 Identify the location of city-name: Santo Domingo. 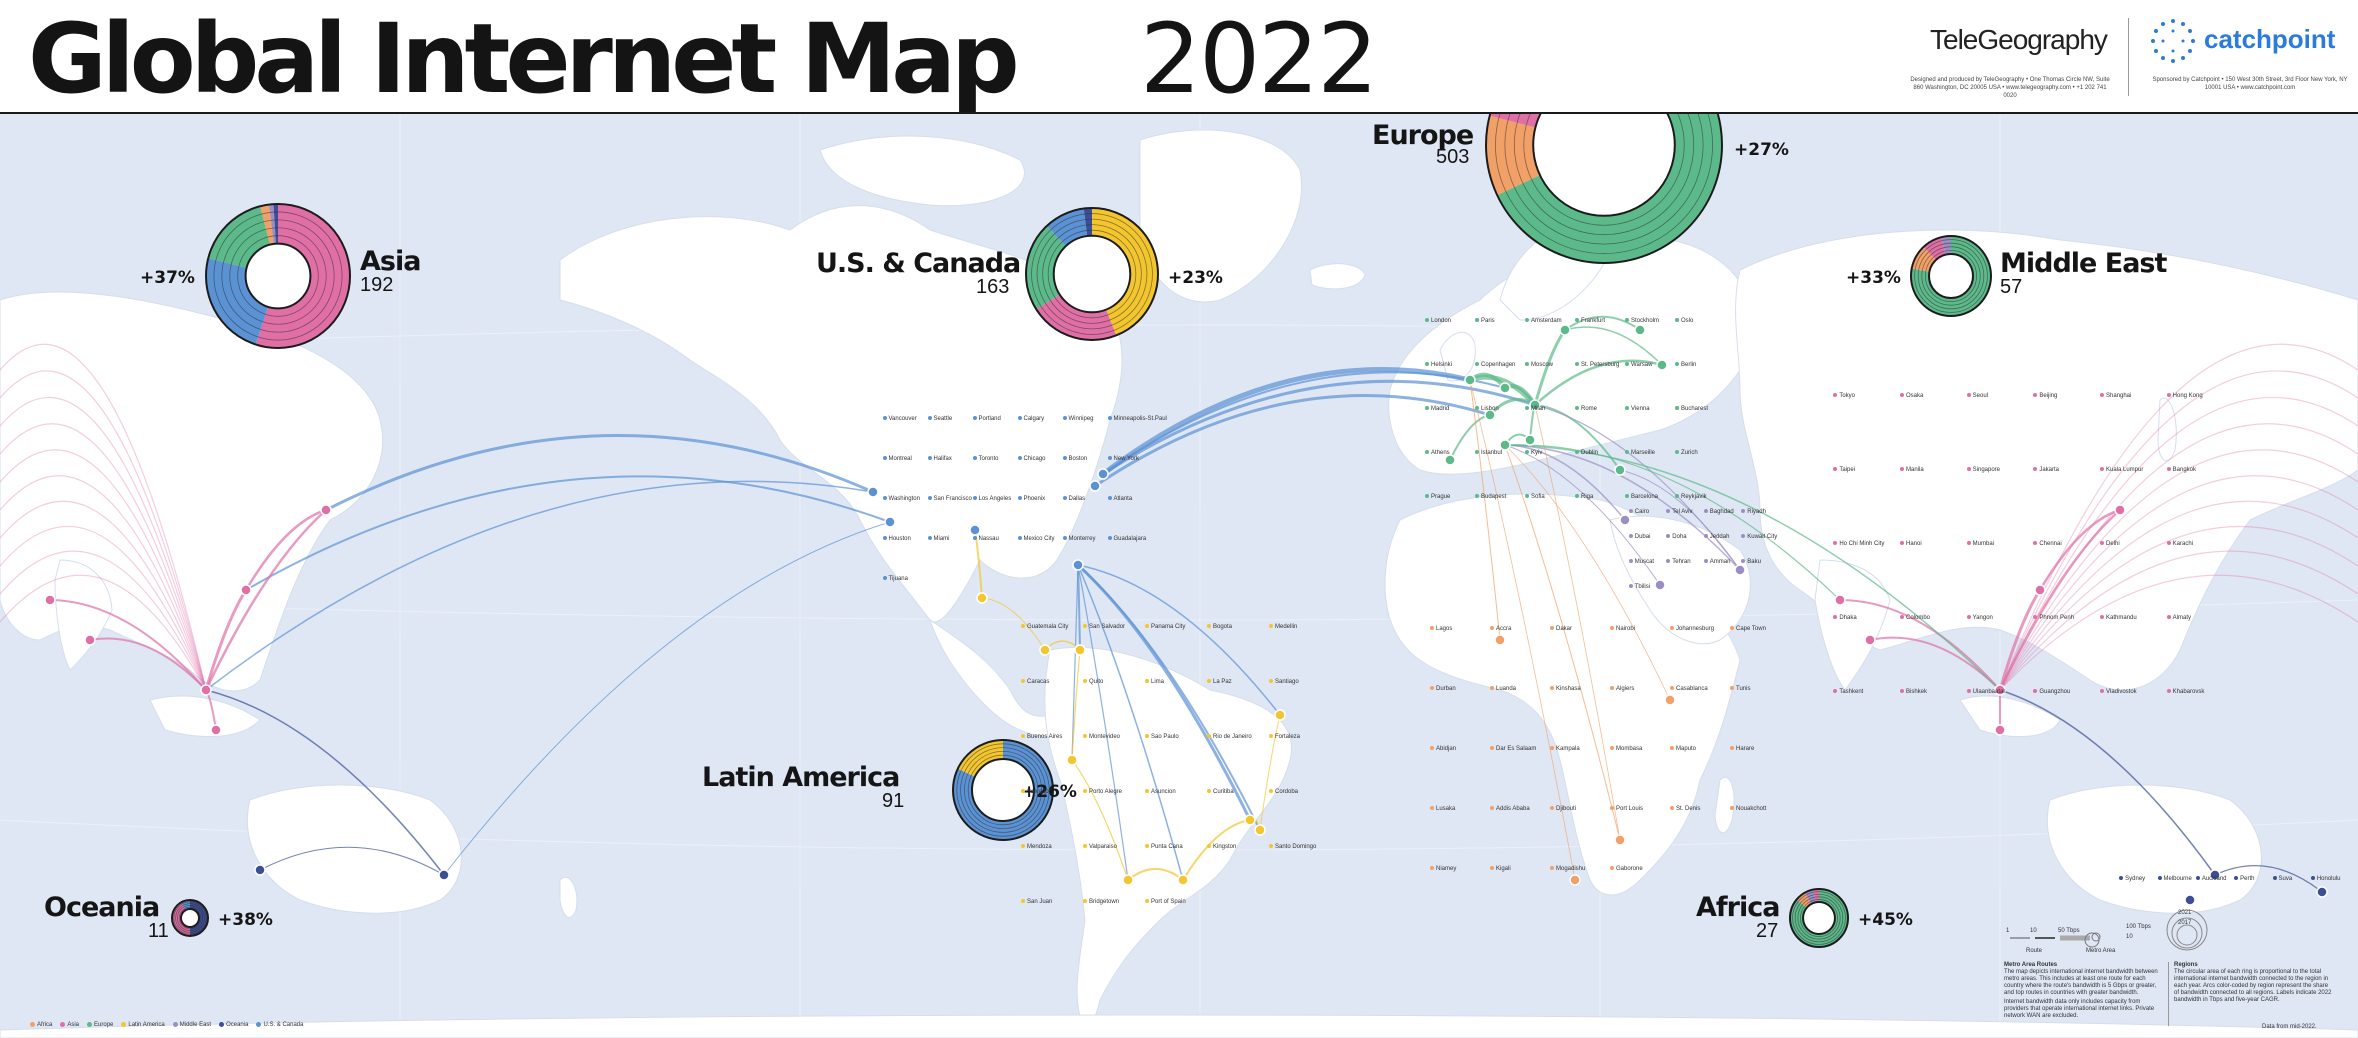
(1296, 846).